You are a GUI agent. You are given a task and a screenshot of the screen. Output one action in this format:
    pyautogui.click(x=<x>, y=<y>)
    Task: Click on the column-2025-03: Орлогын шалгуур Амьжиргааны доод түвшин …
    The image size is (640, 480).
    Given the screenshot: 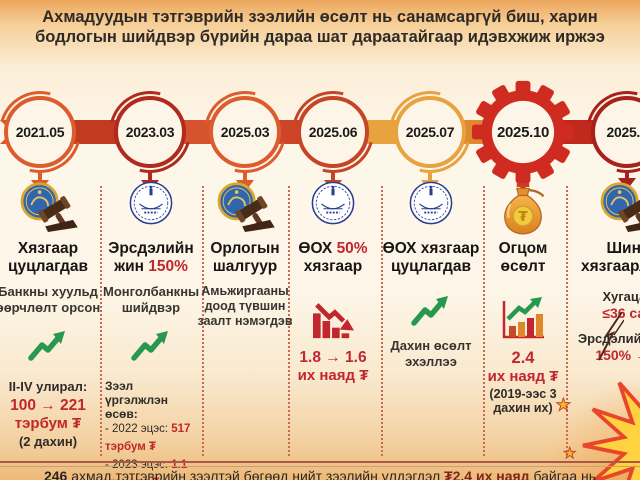 What is the action you would take?
    pyautogui.click(x=245, y=320)
    